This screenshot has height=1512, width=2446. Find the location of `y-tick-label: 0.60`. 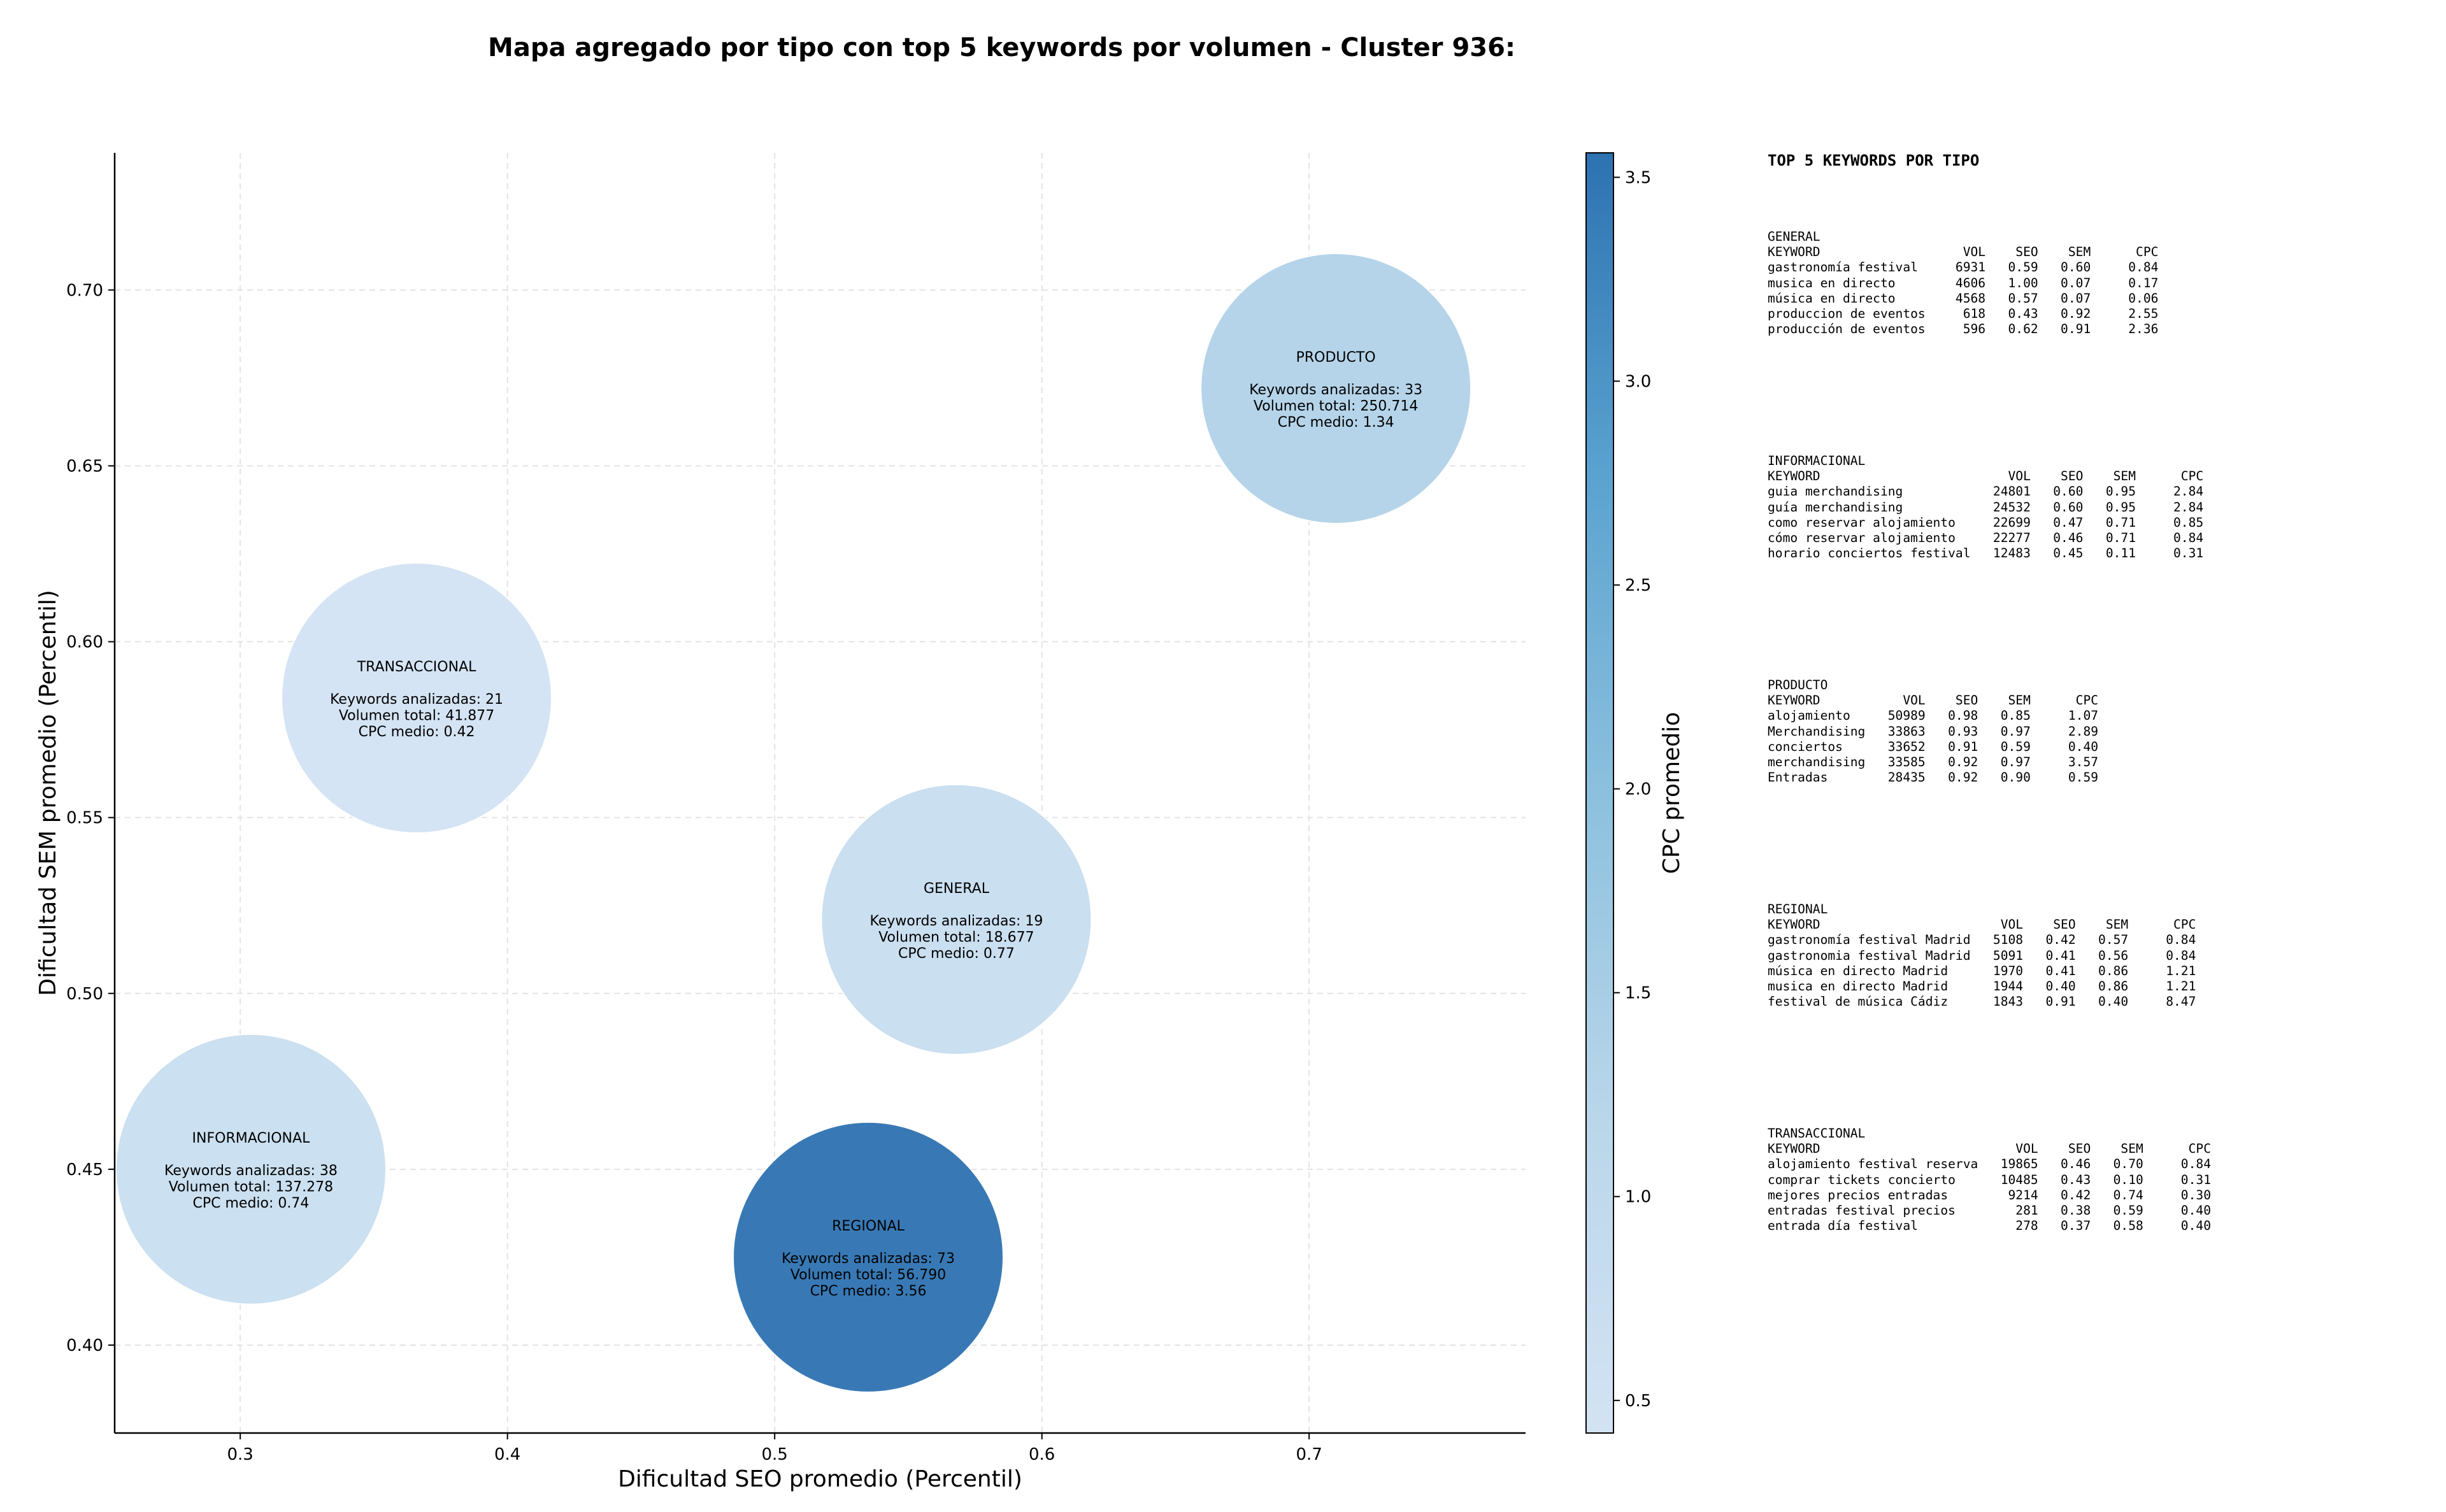

y-tick-label: 0.60 is located at coordinates (84, 642).